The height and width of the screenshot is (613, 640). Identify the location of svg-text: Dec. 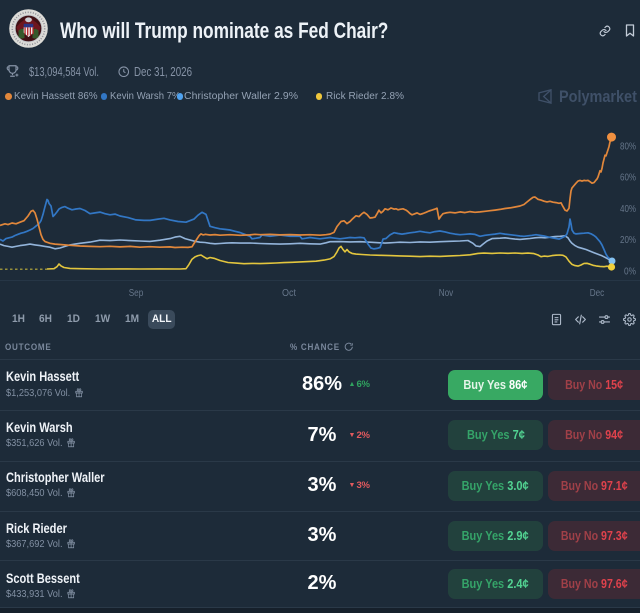
(597, 293).